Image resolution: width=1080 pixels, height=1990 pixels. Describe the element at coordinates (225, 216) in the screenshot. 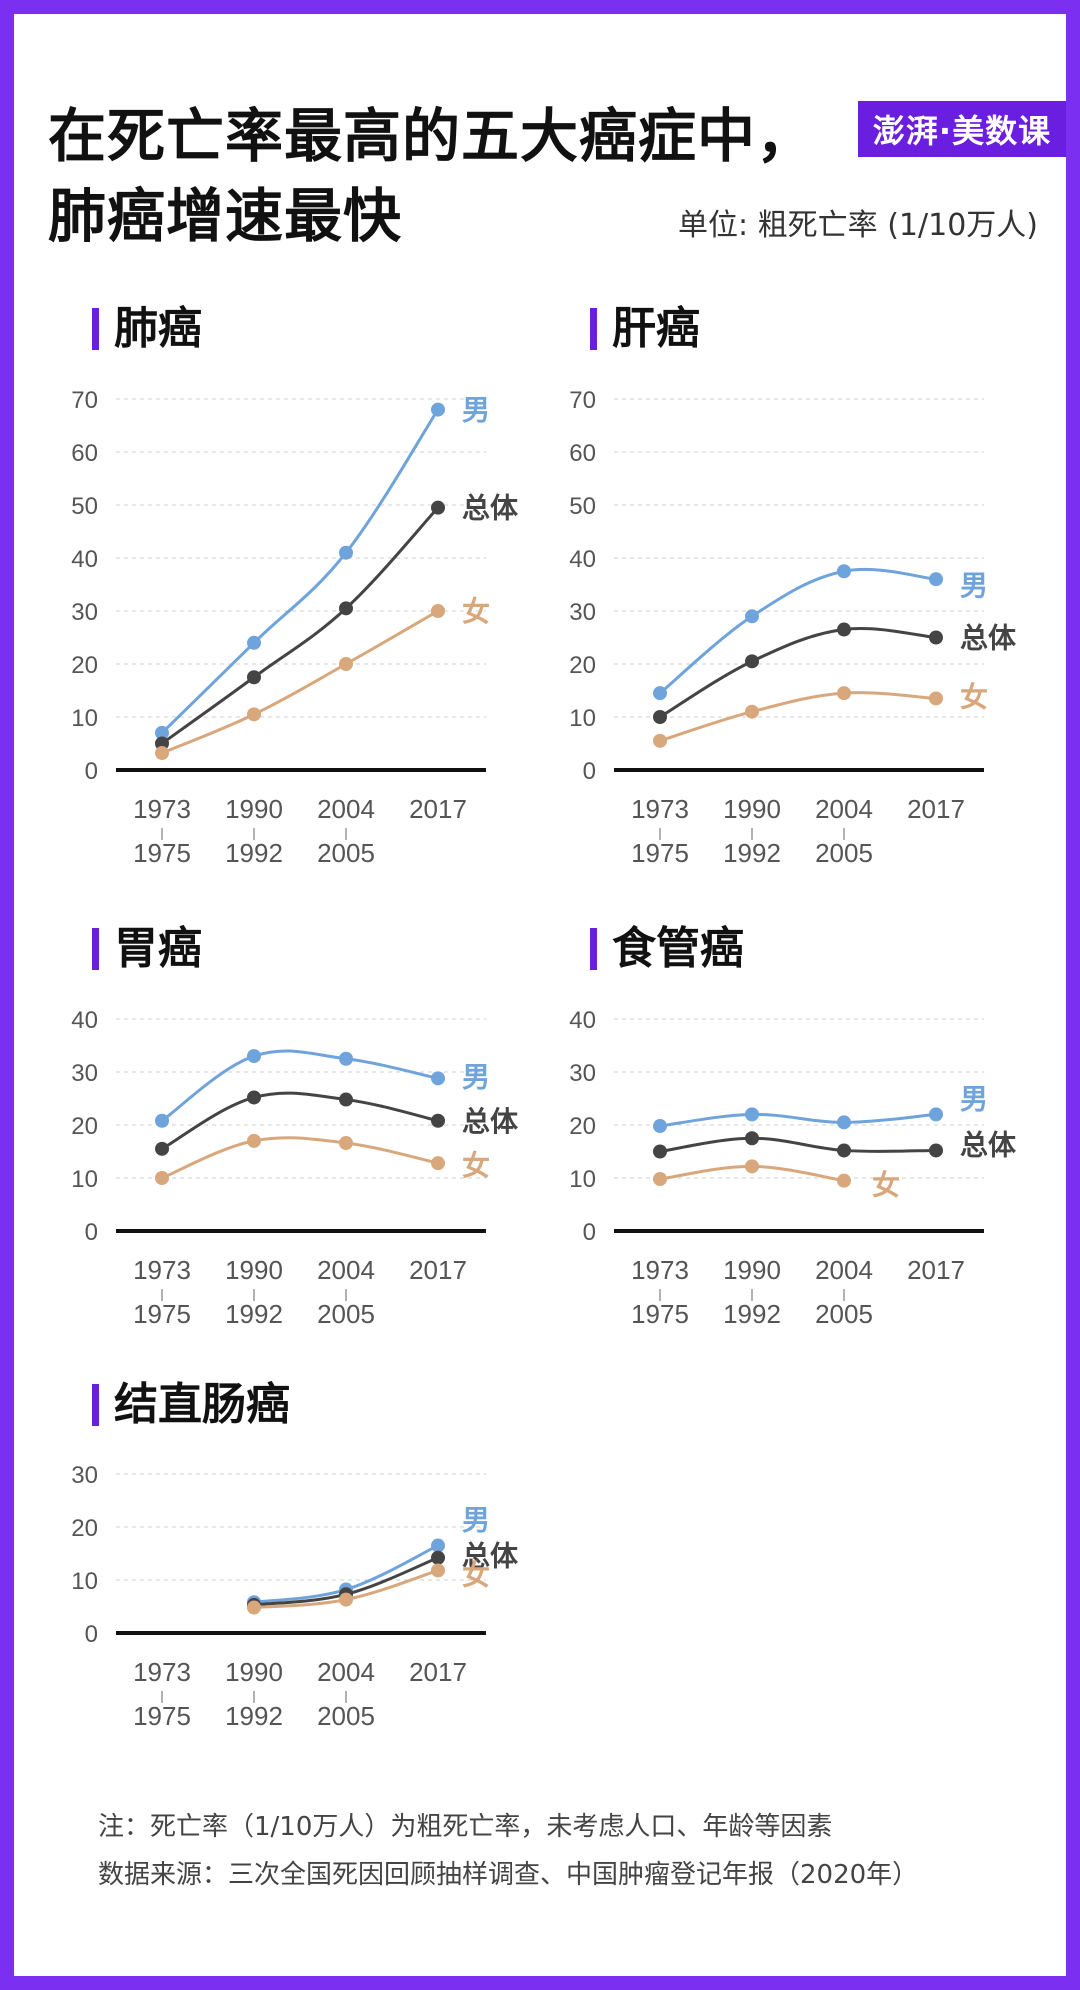

I see `title-line-2: 肺癌增速最快` at that location.